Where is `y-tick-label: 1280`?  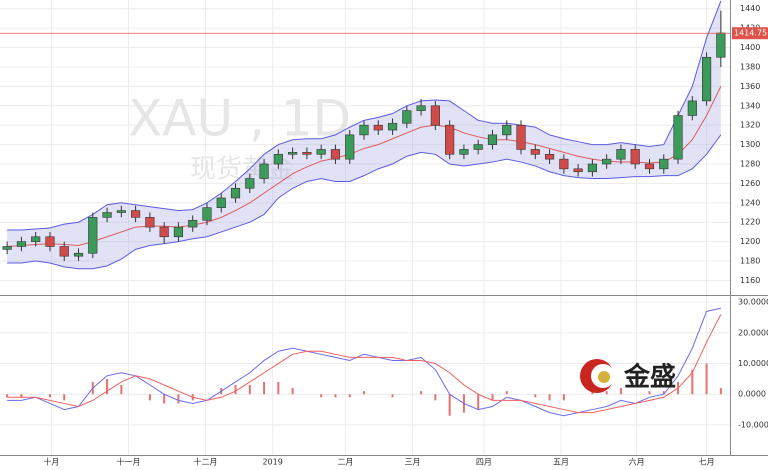 y-tick-label: 1280 is located at coordinates (750, 163).